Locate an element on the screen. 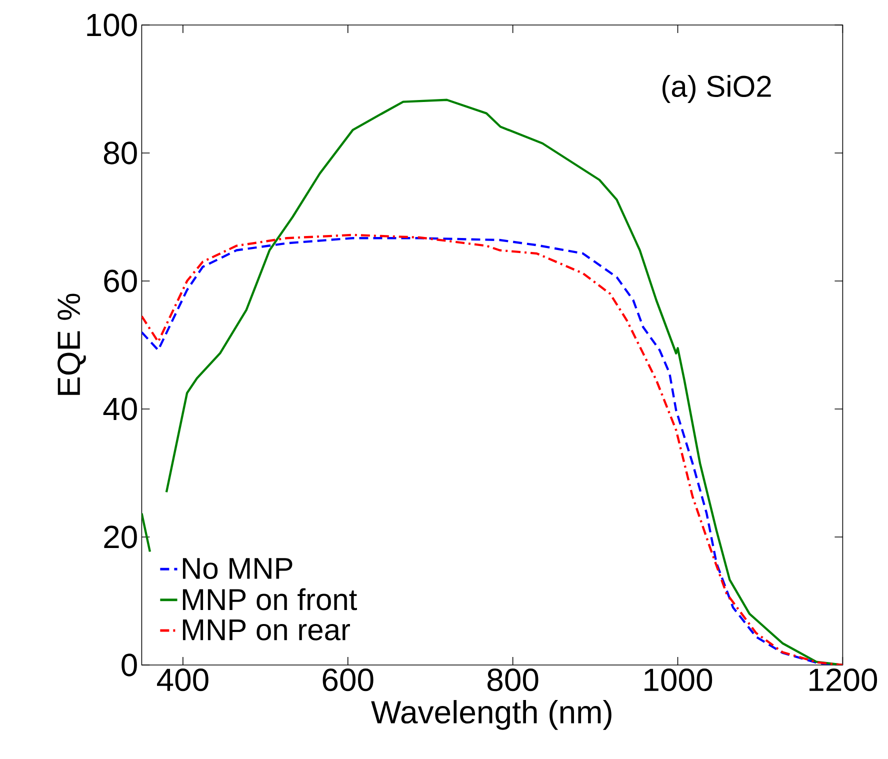  y-axis-title: EQE % is located at coordinates (72, 344).